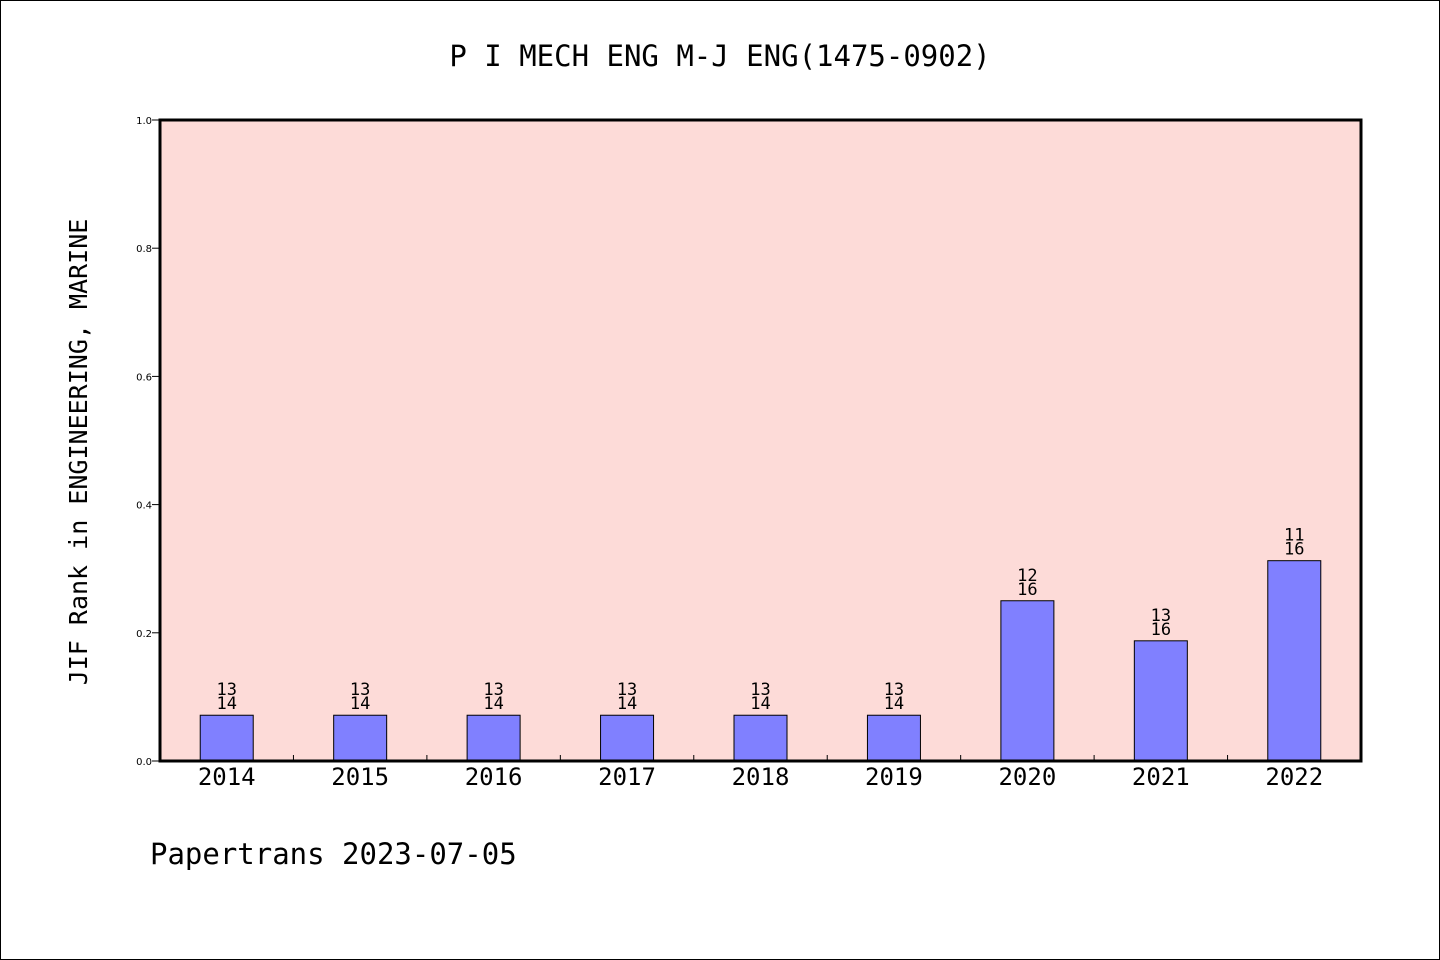 This screenshot has width=1440, height=960. What do you see at coordinates (494, 777) in the screenshot?
I see `x-tick-label: 2016` at bounding box center [494, 777].